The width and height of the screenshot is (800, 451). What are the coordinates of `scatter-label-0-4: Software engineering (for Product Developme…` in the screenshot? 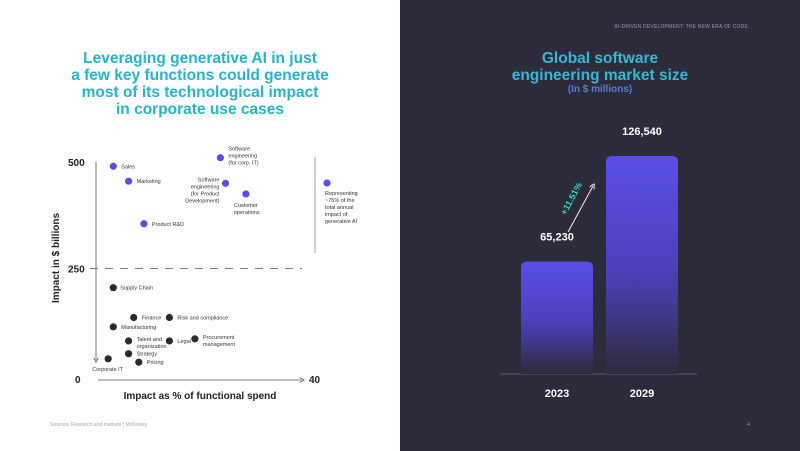 It's located at (202, 190).